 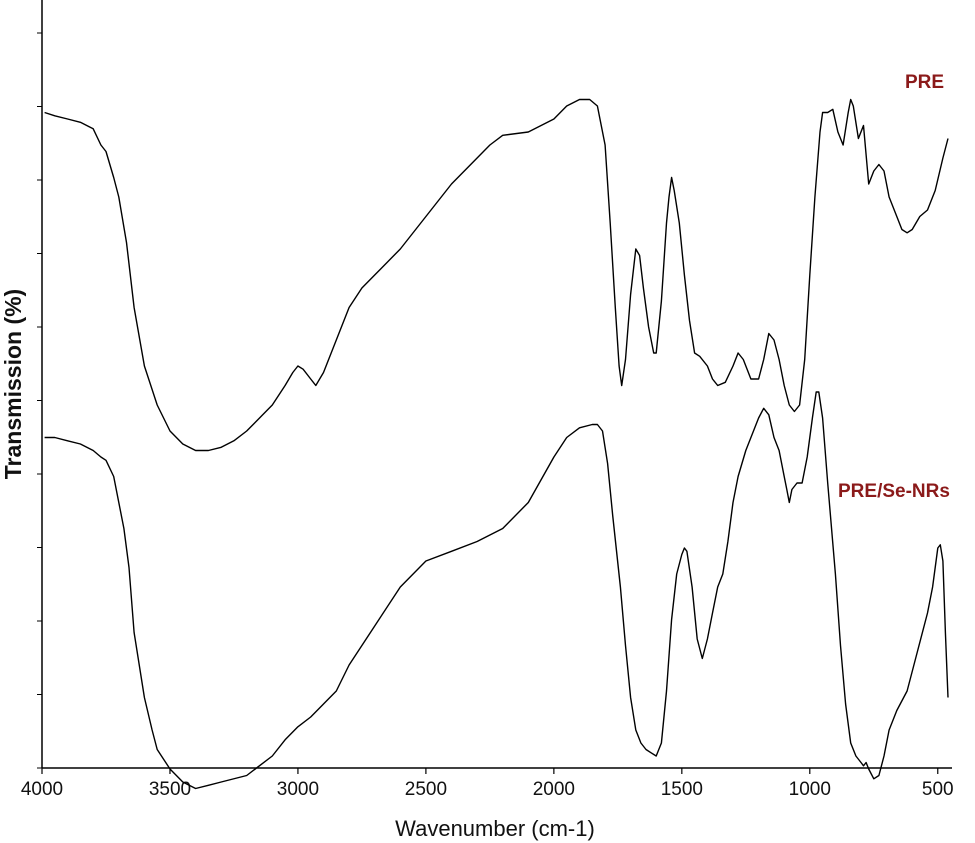 I want to click on x-tick-label: 1500, so click(x=682, y=789).